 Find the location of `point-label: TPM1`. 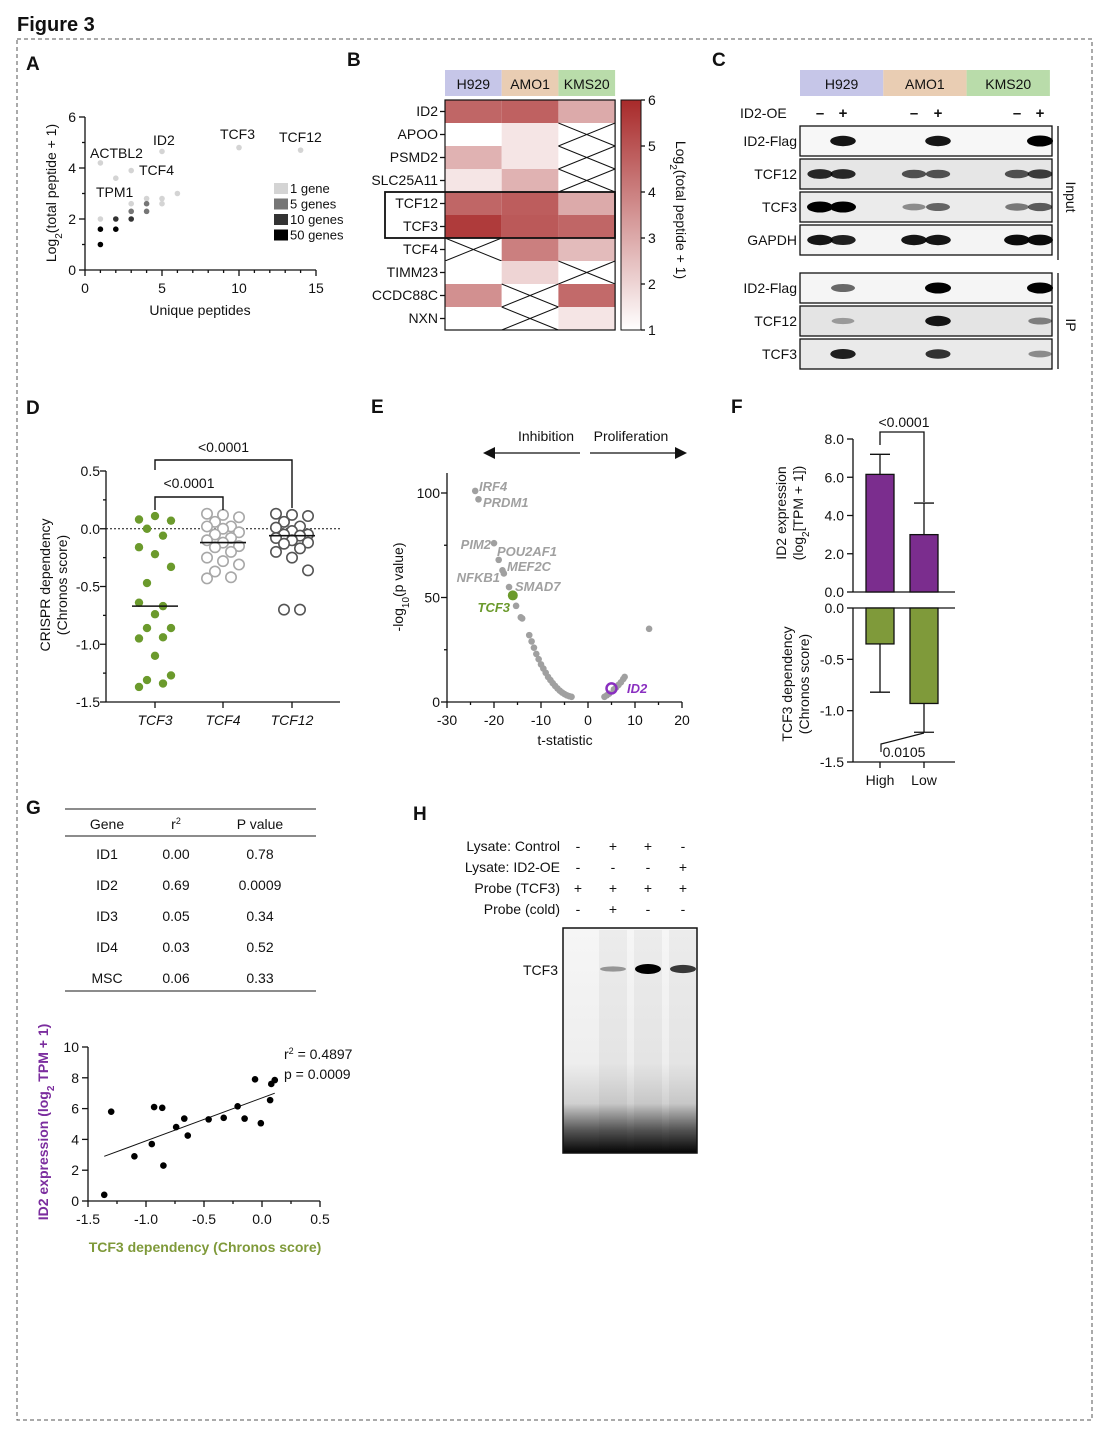

point-label: TPM1 is located at coordinates (115, 192).